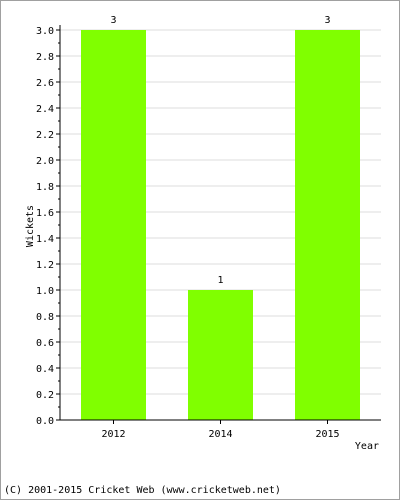 The image size is (400, 500). Describe the element at coordinates (45, 109) in the screenshot. I see `y-tick-label: 2.4` at that location.